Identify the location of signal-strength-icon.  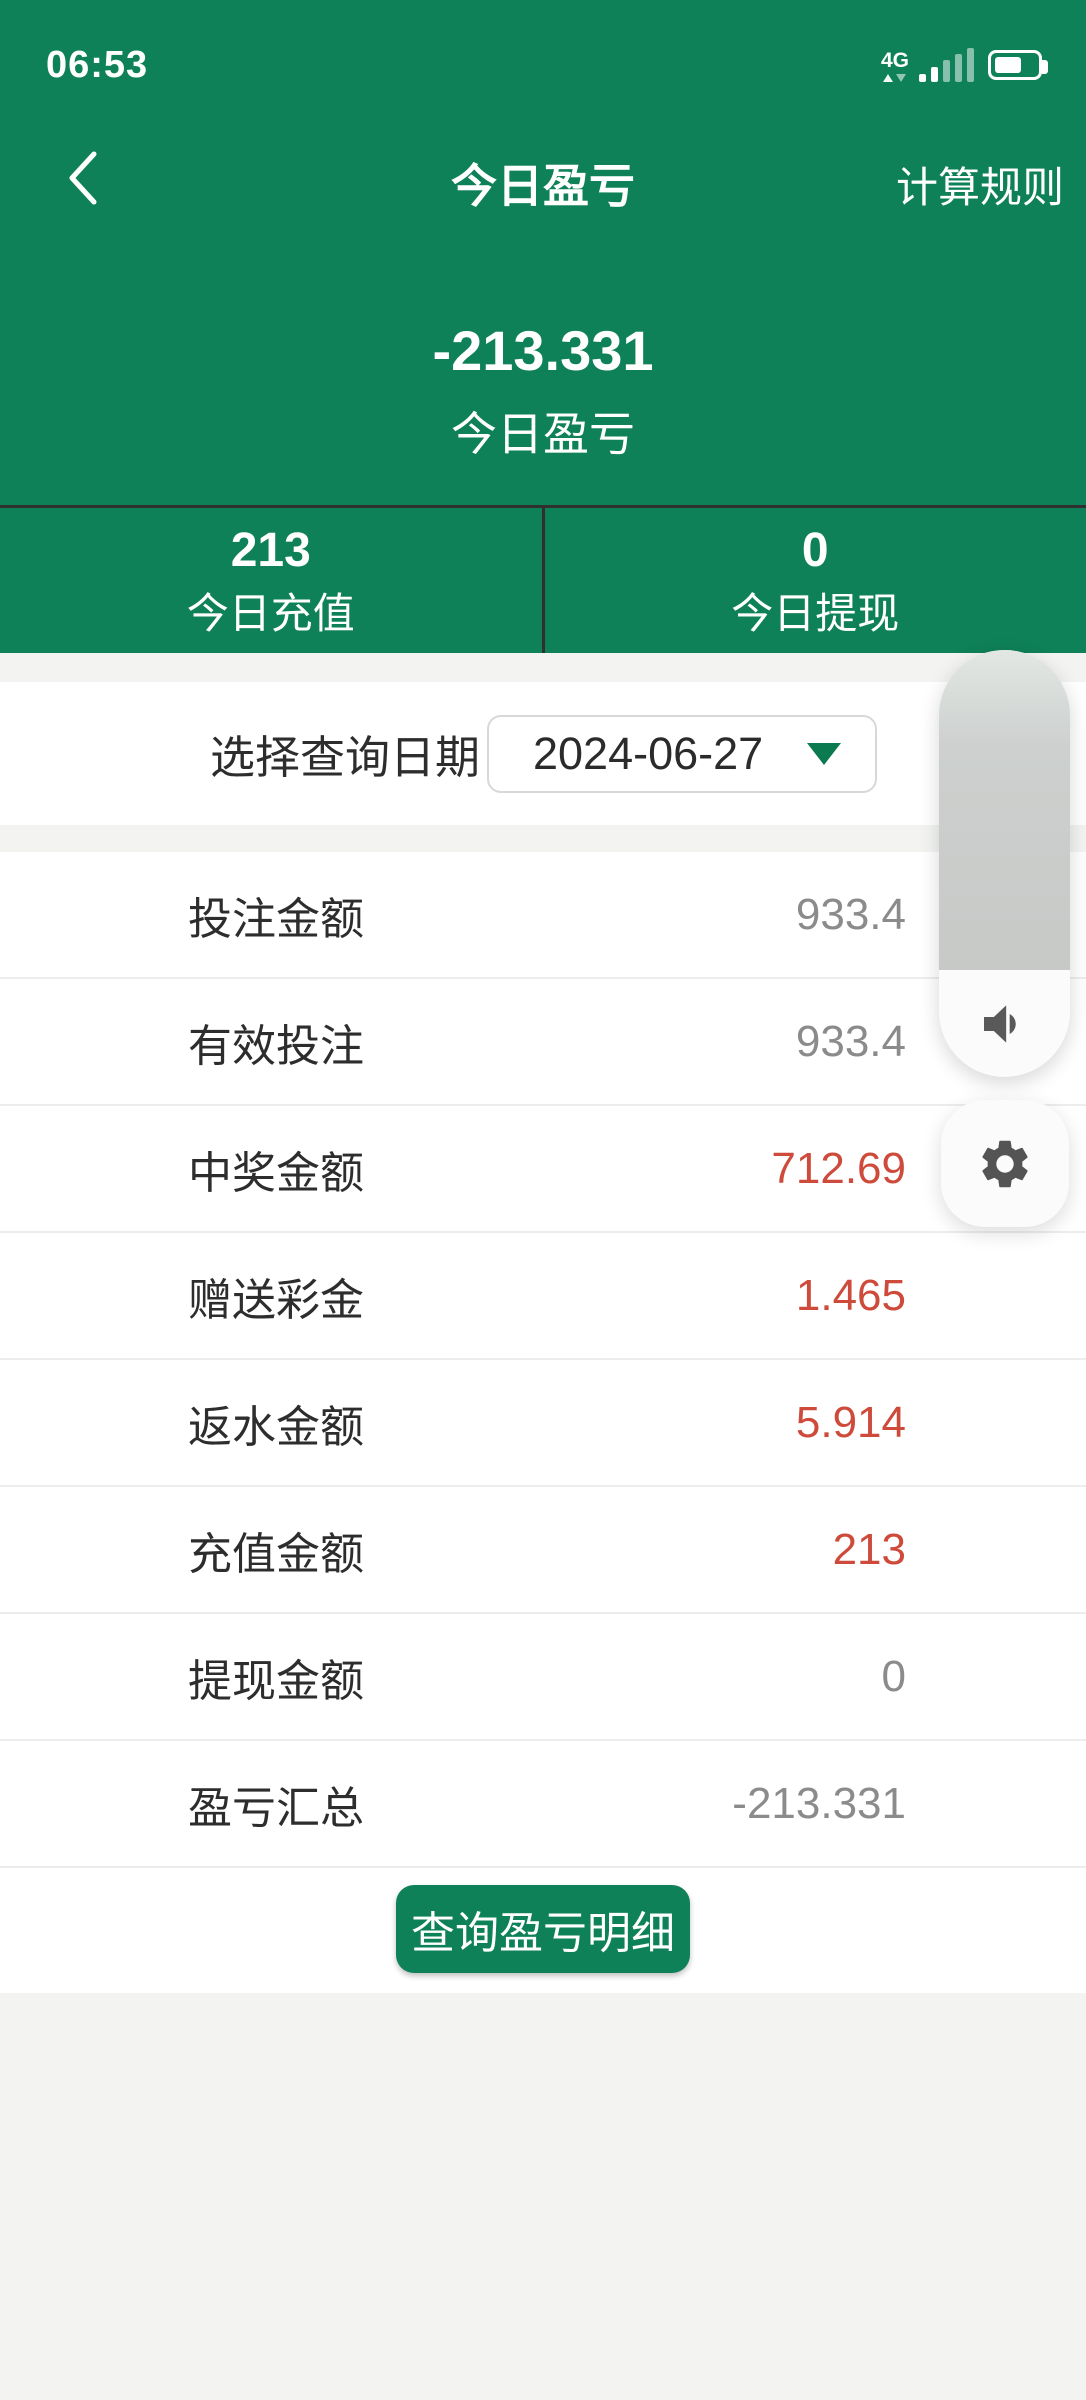
(946, 65).